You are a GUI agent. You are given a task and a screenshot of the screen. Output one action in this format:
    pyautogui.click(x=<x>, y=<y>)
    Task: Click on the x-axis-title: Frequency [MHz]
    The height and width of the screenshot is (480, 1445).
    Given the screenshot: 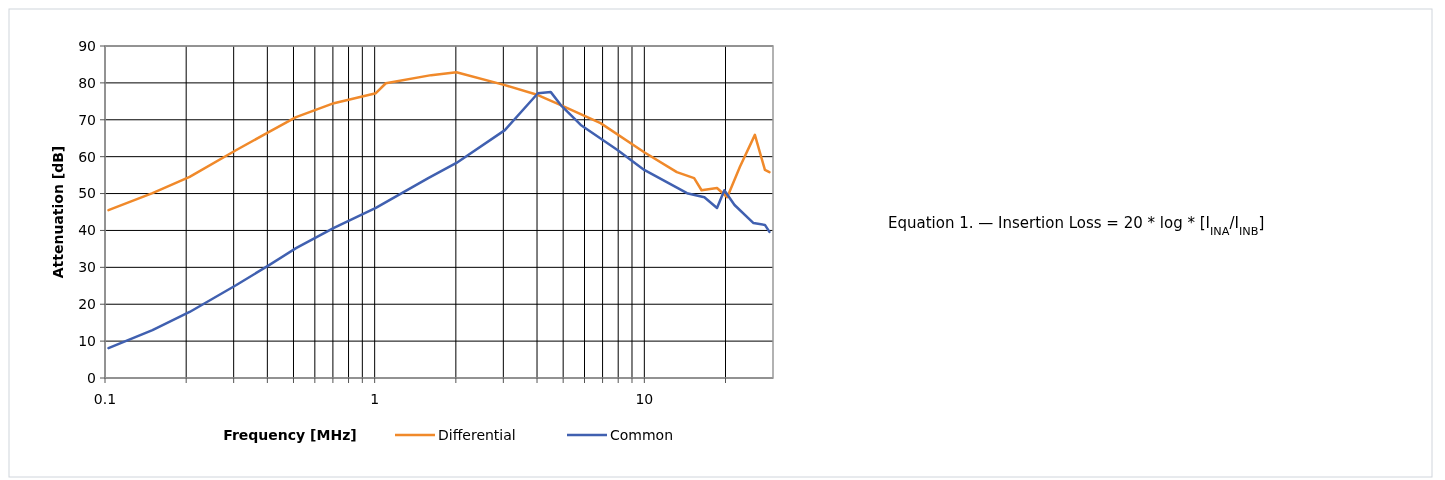 What is the action you would take?
    pyautogui.click(x=290, y=435)
    